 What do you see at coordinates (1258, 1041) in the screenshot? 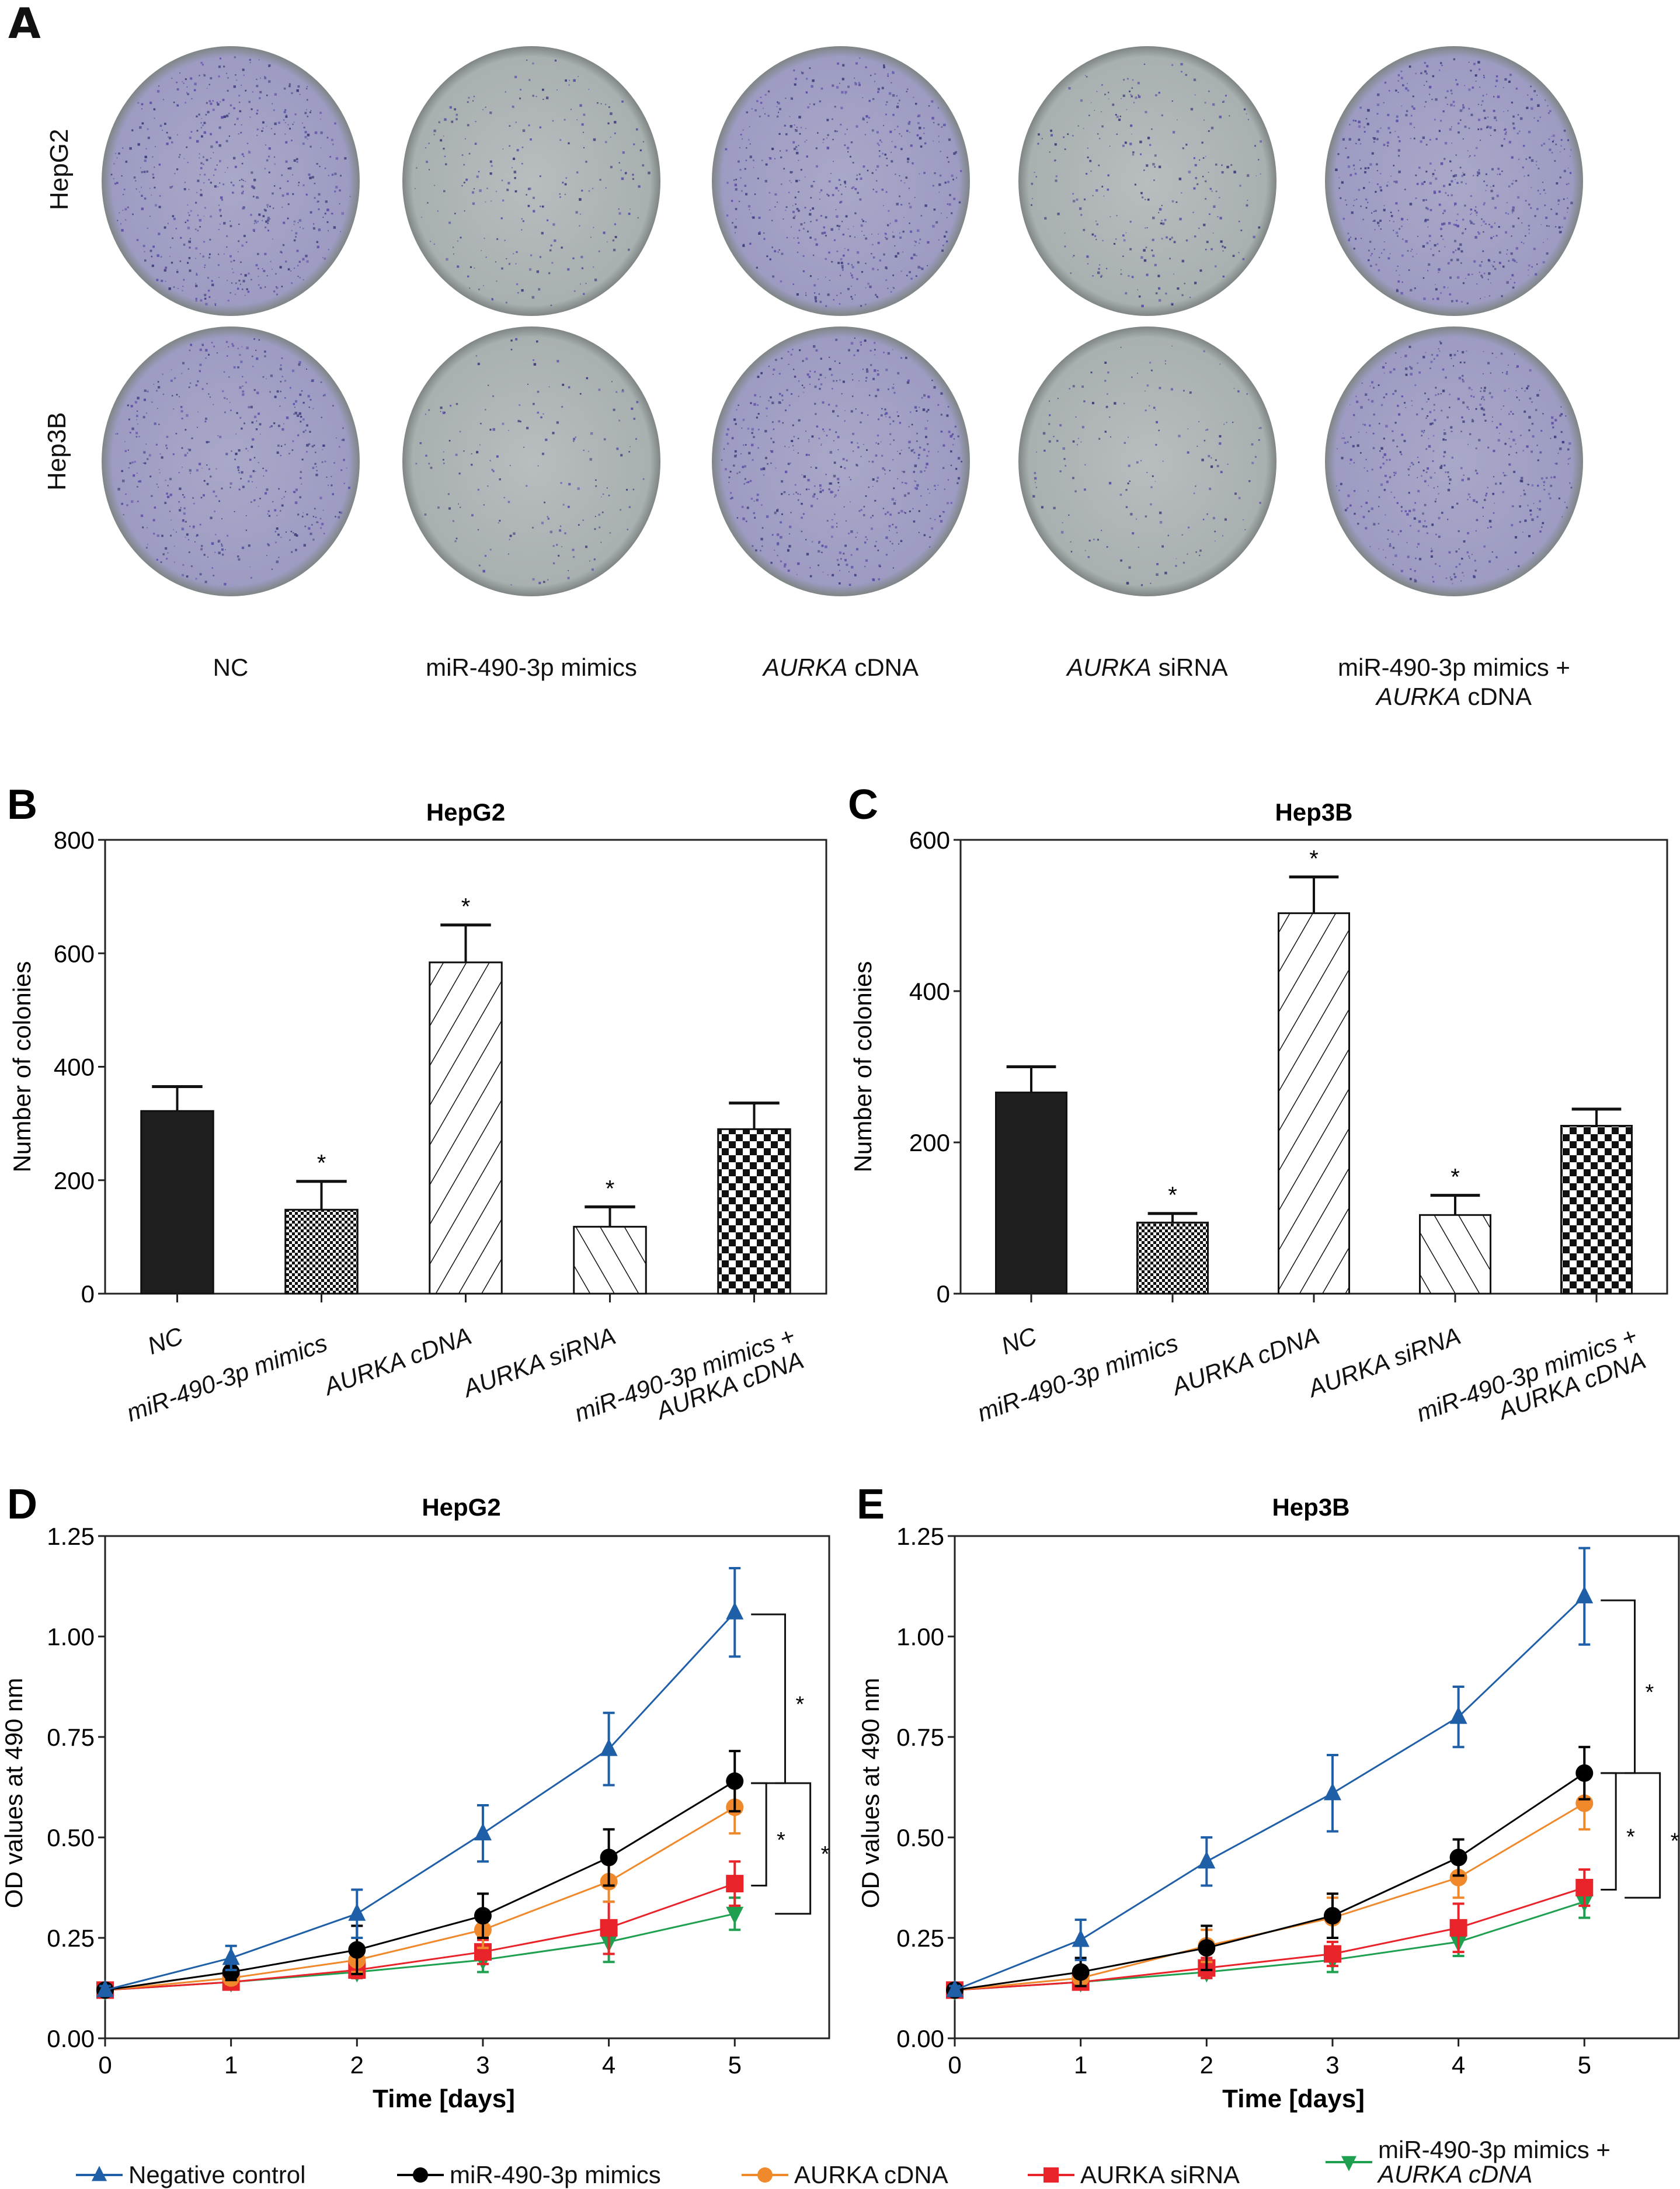
I see `bar-chart-C: C Hep3B 0 200 400 600 Number of colonies * * *` at bounding box center [1258, 1041].